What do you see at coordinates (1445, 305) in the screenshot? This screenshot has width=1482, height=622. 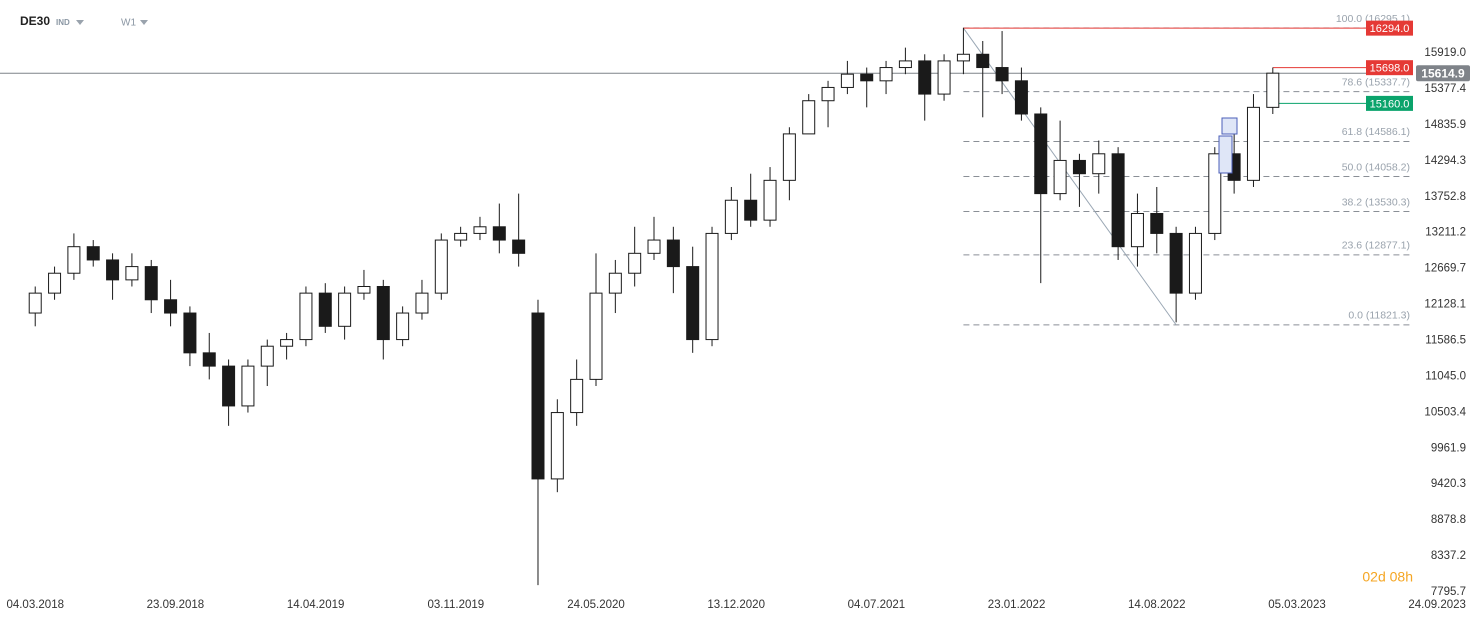 I see `y-tick-label: 12128.1` at bounding box center [1445, 305].